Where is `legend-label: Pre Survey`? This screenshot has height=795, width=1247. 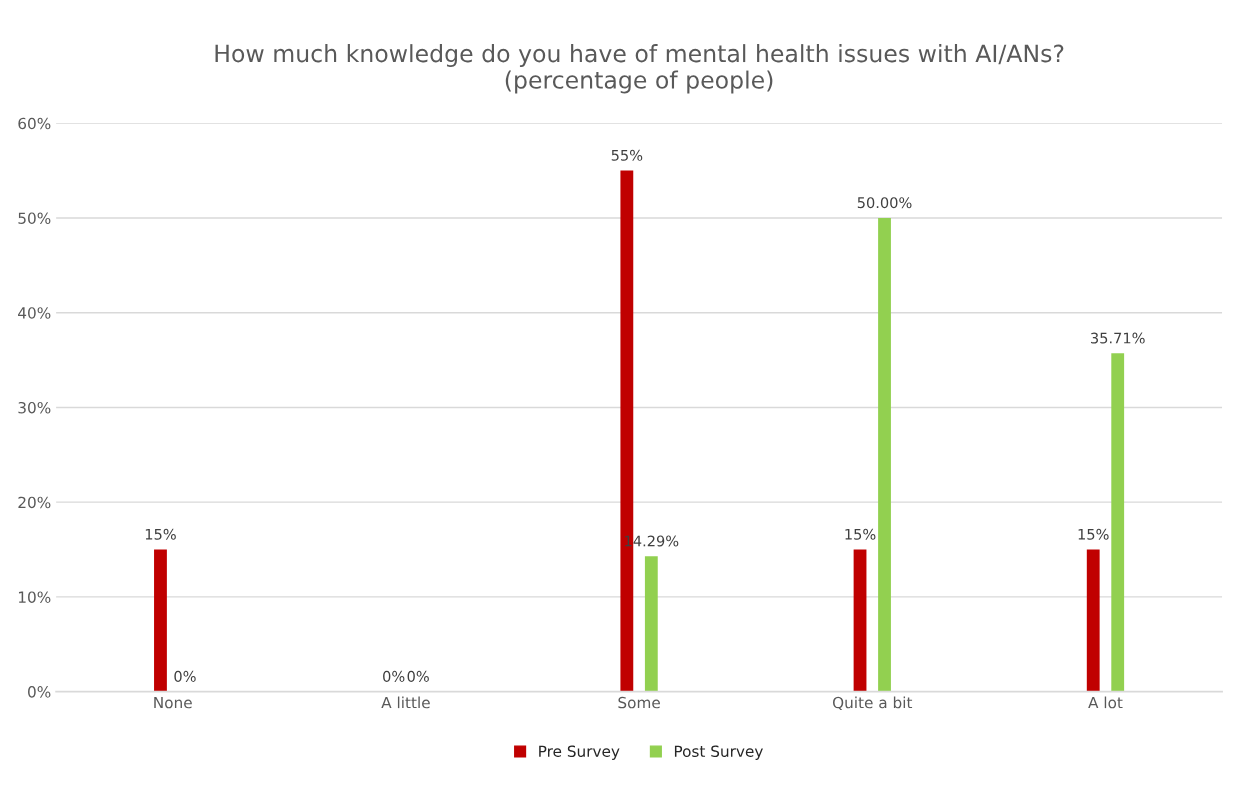 legend-label: Pre Survey is located at coordinates (579, 752).